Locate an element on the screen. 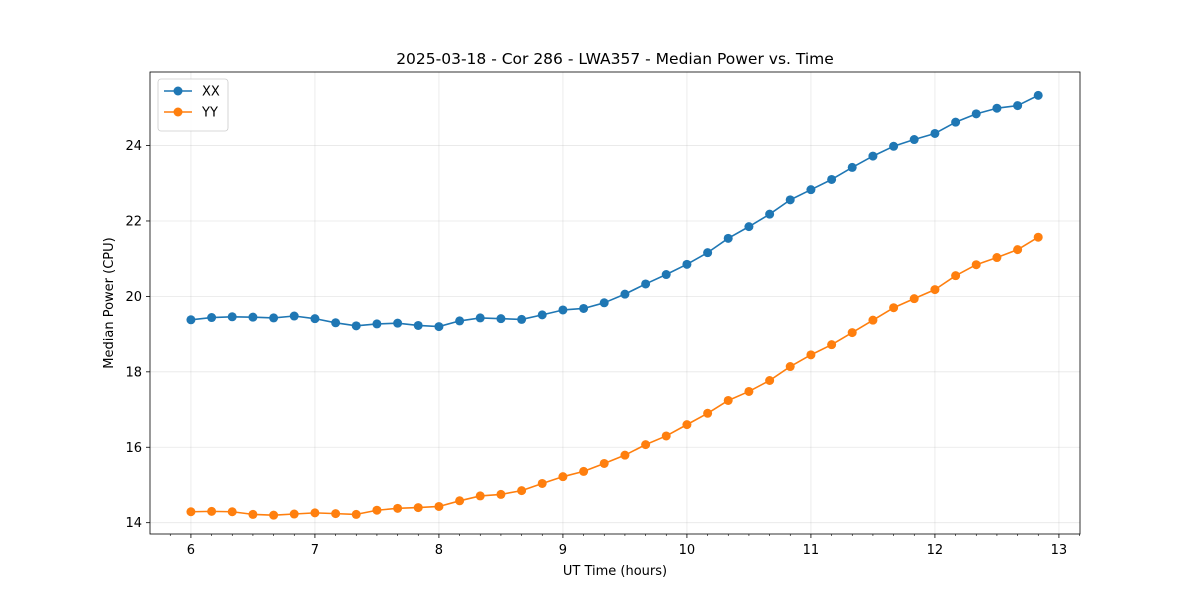 The width and height of the screenshot is (1200, 600). x-tick-label: 8 is located at coordinates (439, 550).